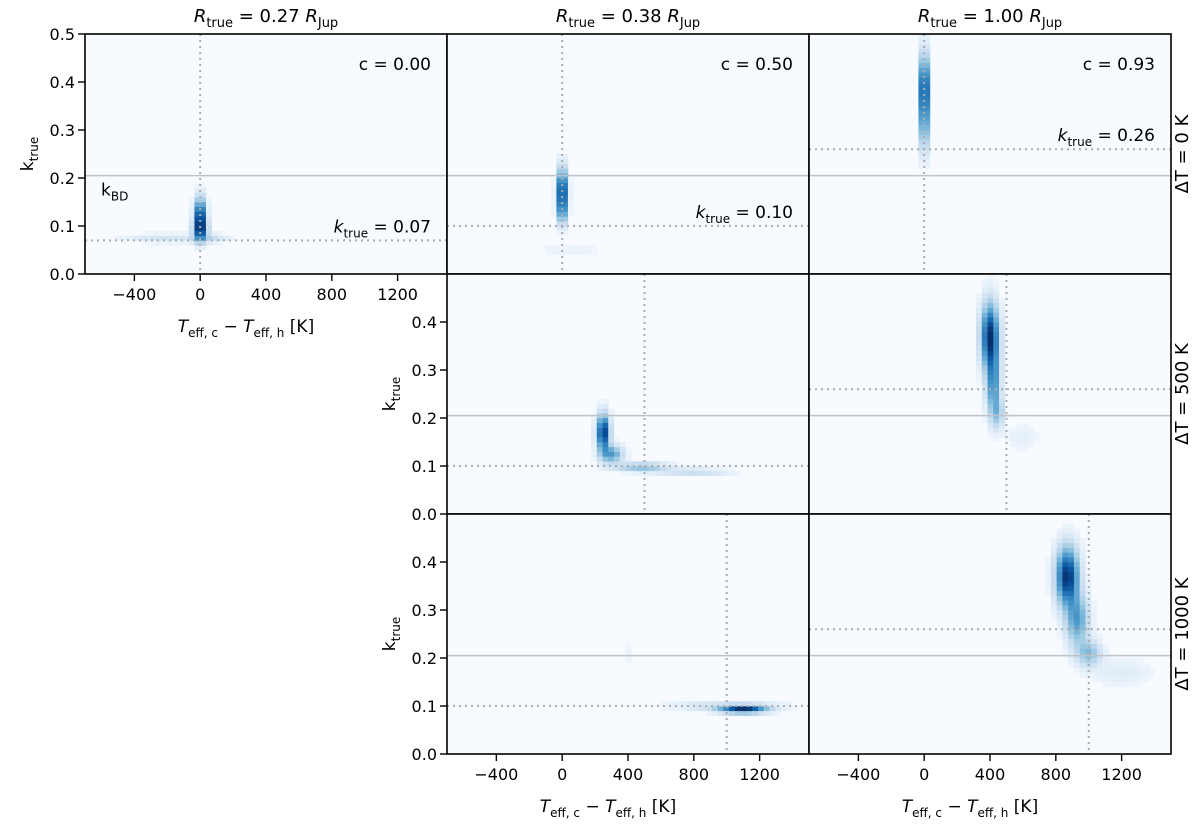 The width and height of the screenshot is (1200, 826). I want to click on c-value-label: c = 0.50, so click(757, 65).